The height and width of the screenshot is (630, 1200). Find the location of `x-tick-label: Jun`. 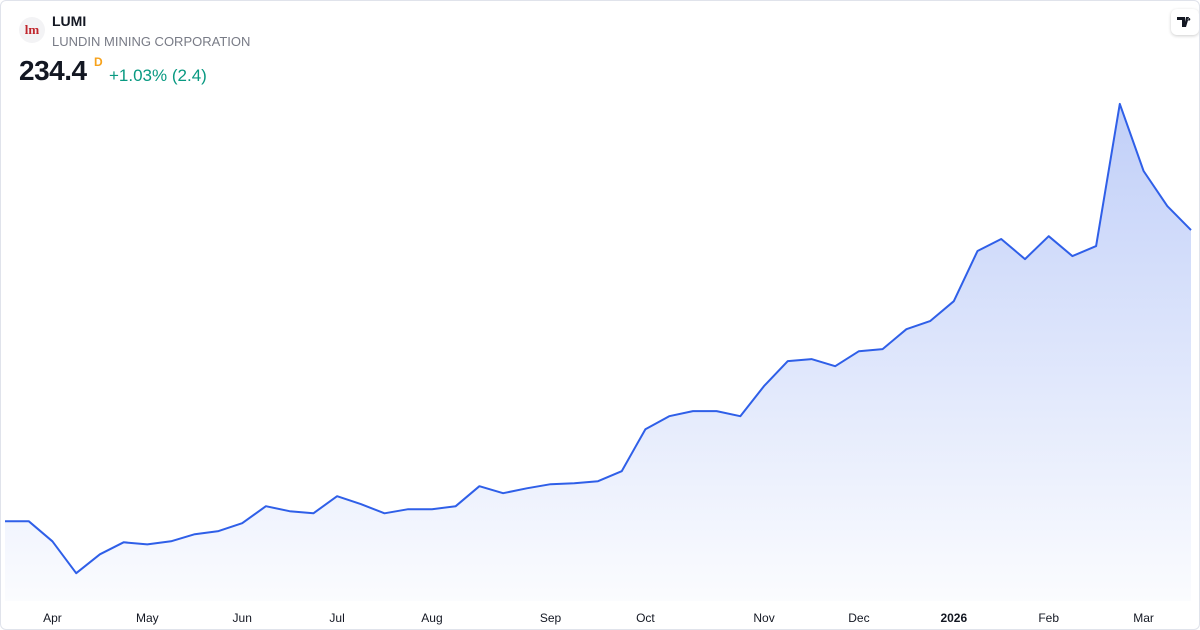

x-tick-label: Jun is located at coordinates (242, 618).